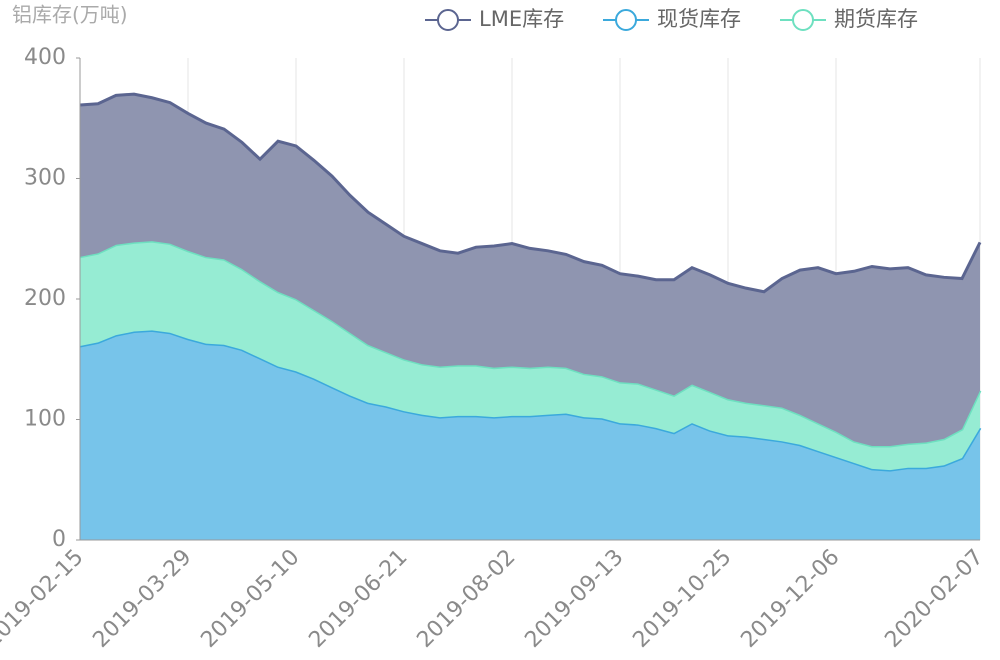  I want to click on y-tick-label: 100, so click(45, 419).